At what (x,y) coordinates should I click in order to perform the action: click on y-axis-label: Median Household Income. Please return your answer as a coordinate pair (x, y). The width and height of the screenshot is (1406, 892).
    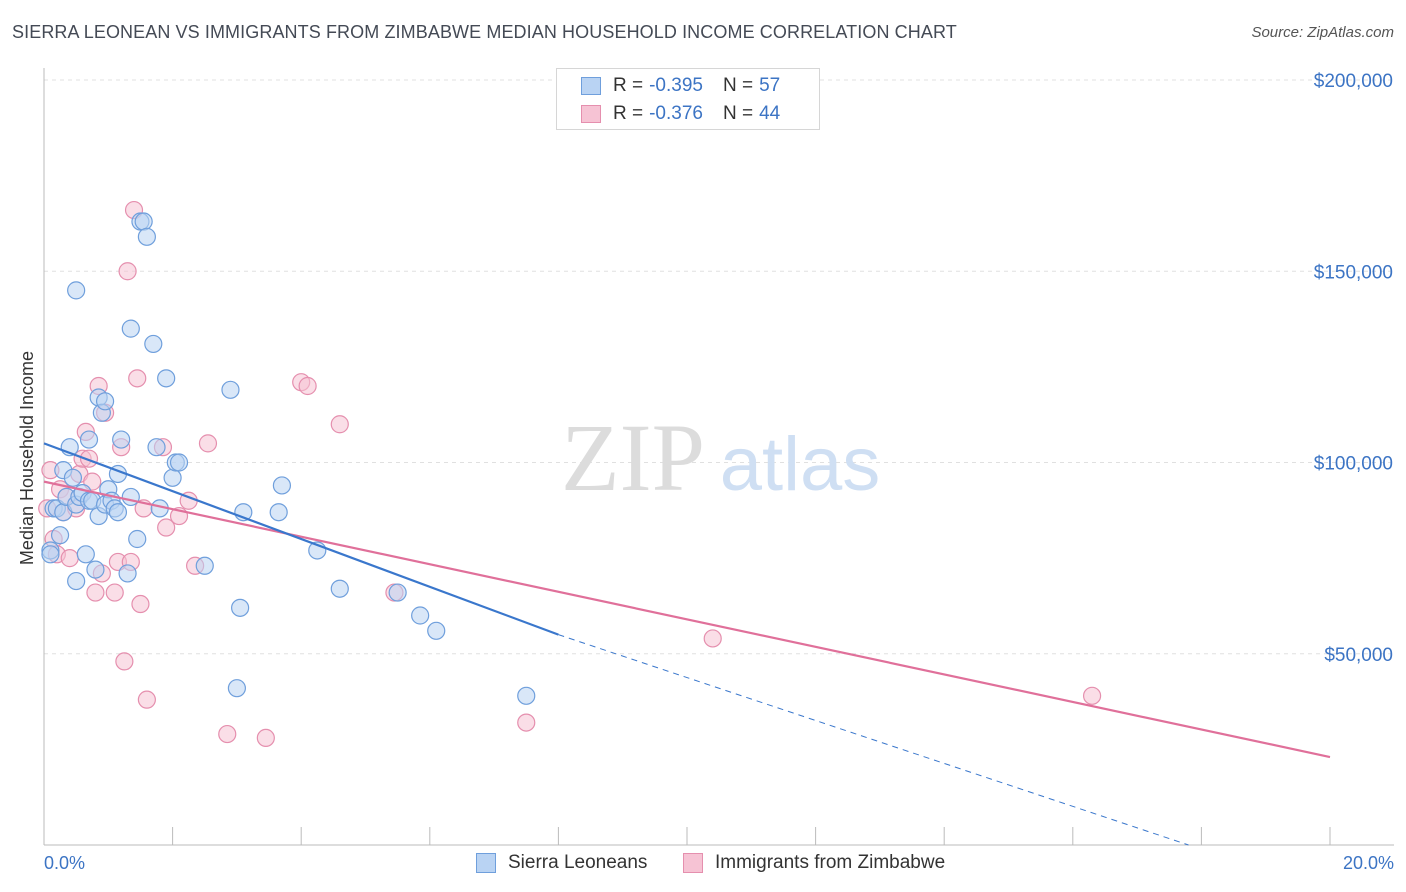
    Looking at the image, I should click on (27, 458).